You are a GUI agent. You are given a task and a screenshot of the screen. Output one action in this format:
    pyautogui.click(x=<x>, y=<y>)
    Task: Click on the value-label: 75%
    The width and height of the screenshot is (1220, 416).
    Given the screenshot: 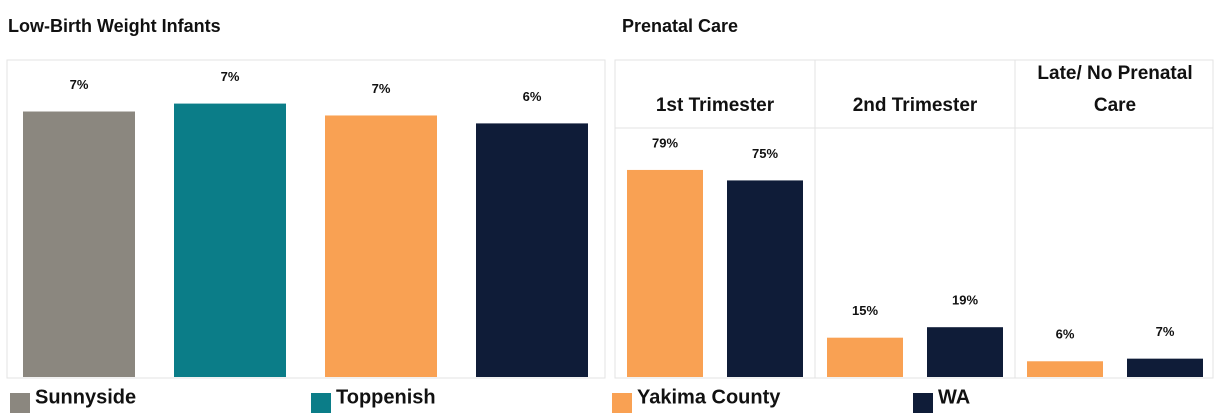 What is the action you would take?
    pyautogui.click(x=765, y=153)
    